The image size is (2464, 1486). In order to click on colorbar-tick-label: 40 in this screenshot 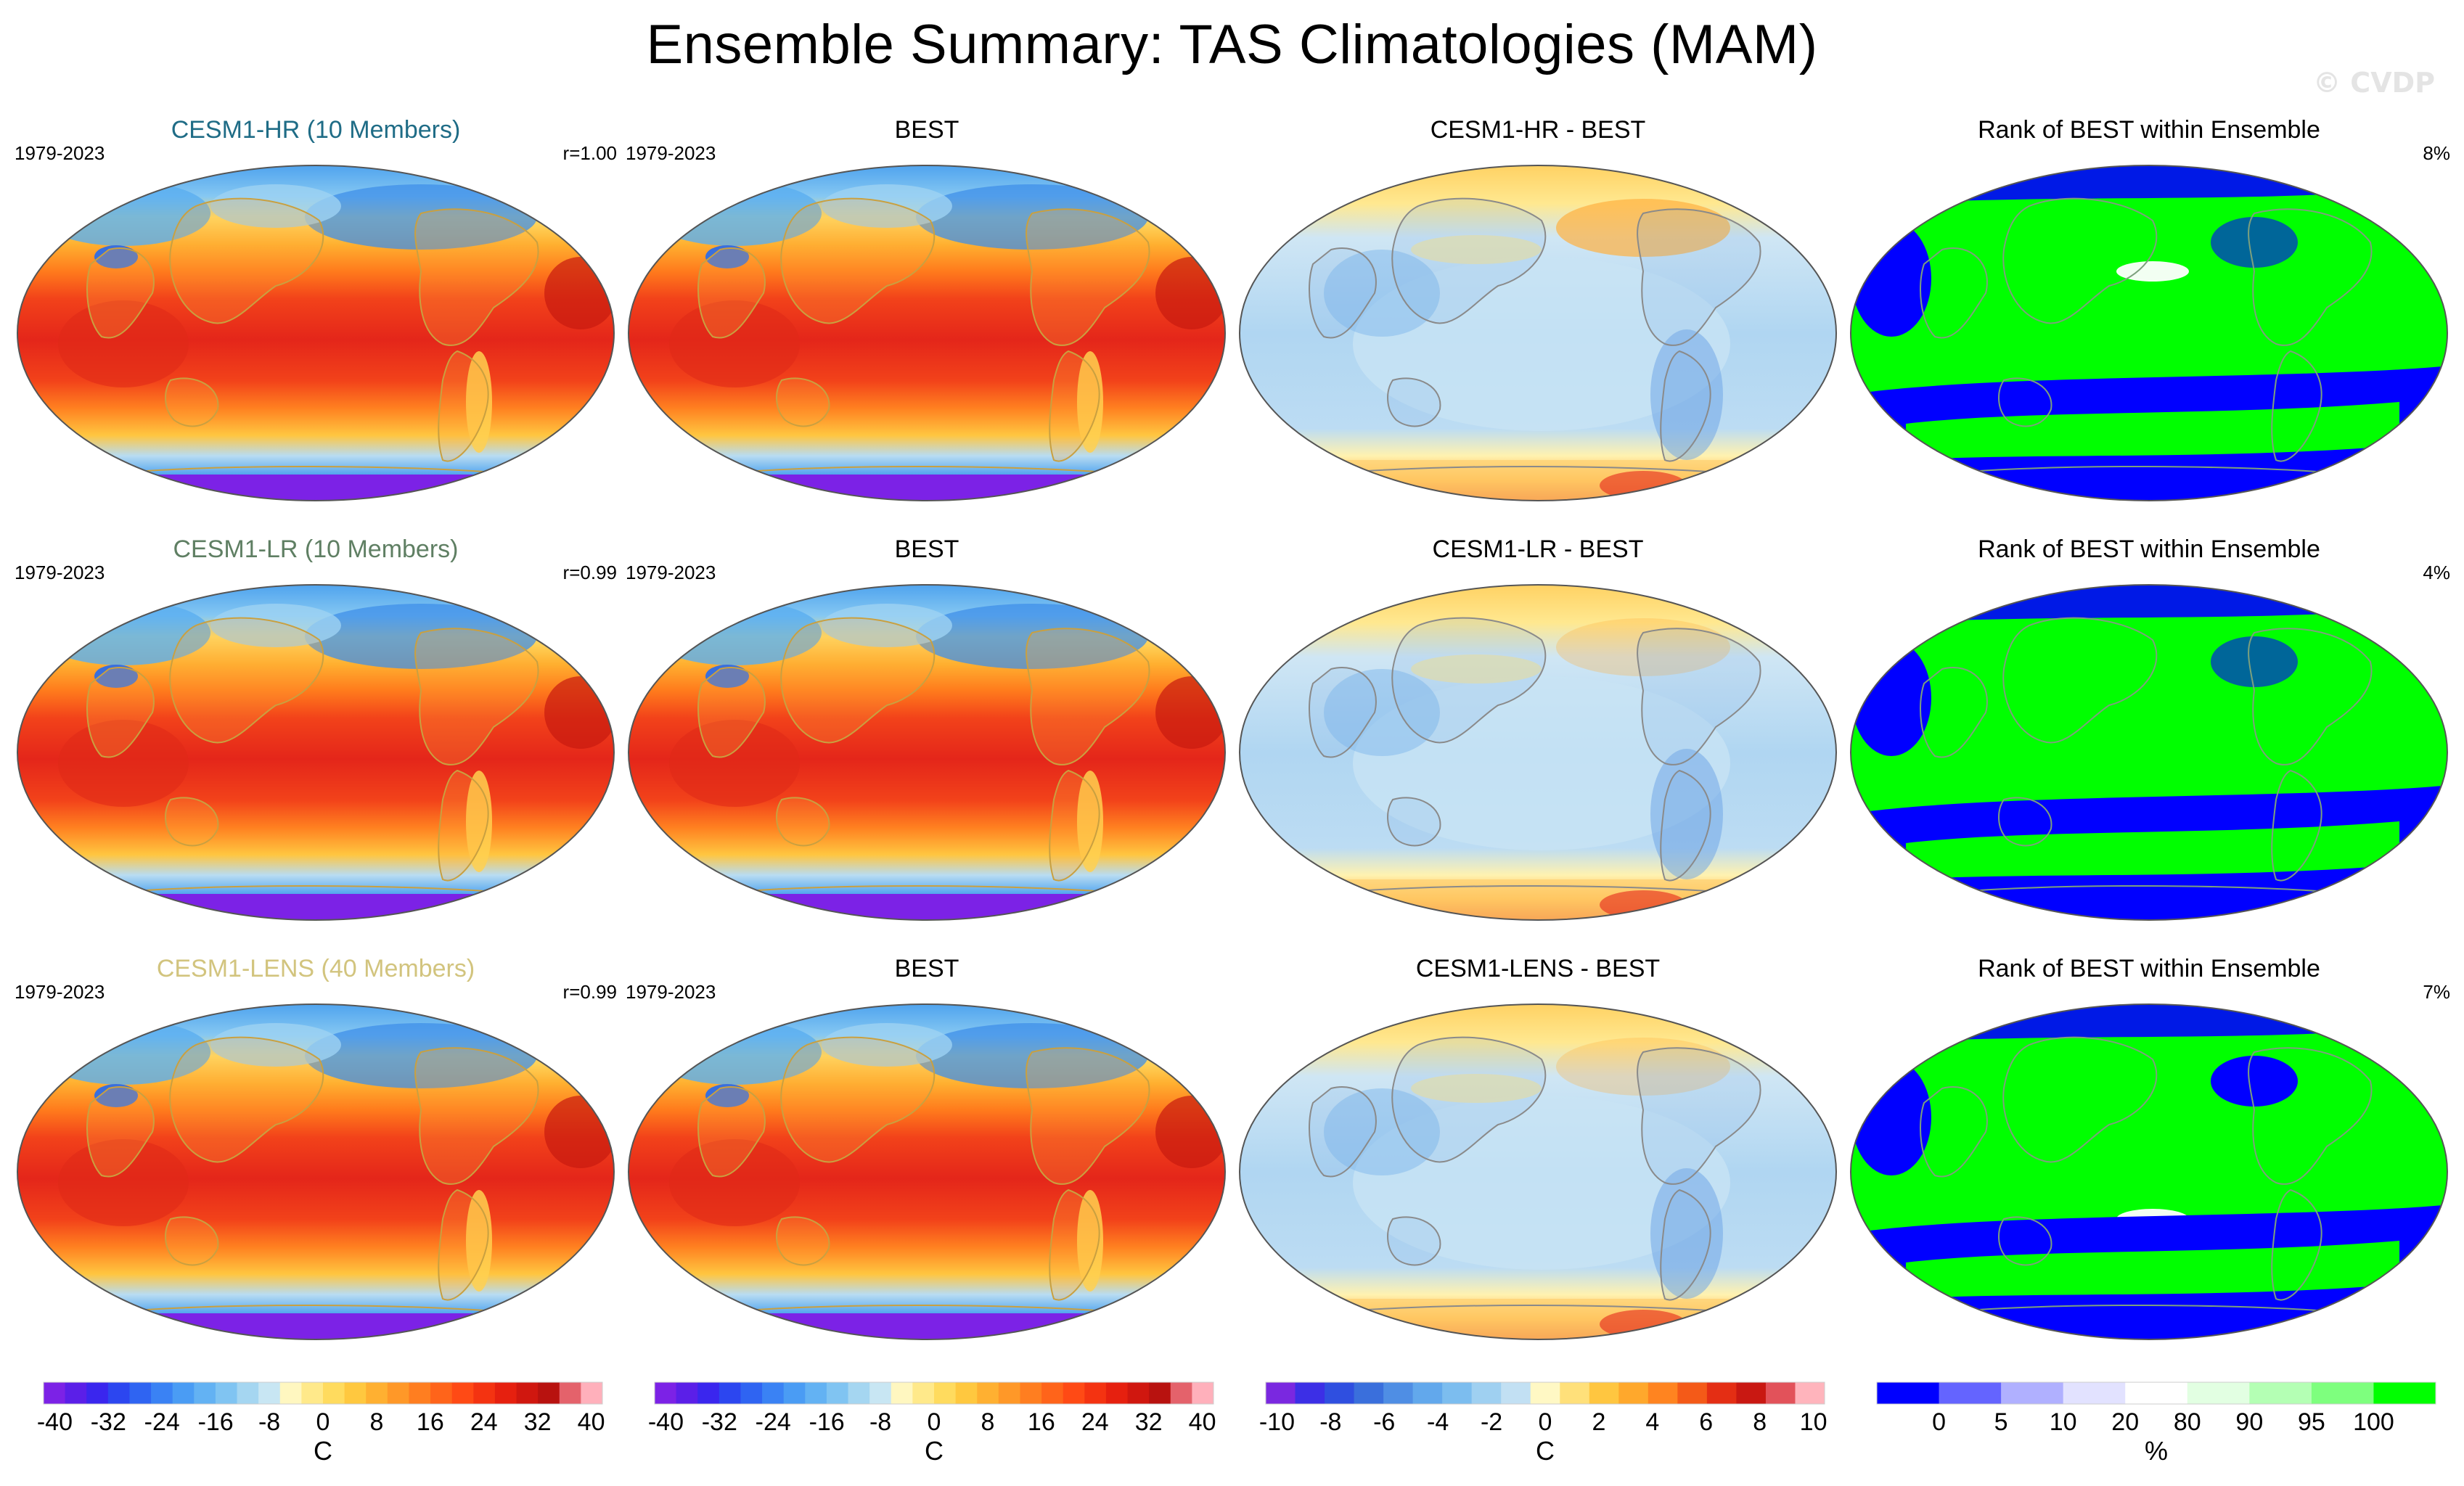, I will do `click(1202, 1422)`.